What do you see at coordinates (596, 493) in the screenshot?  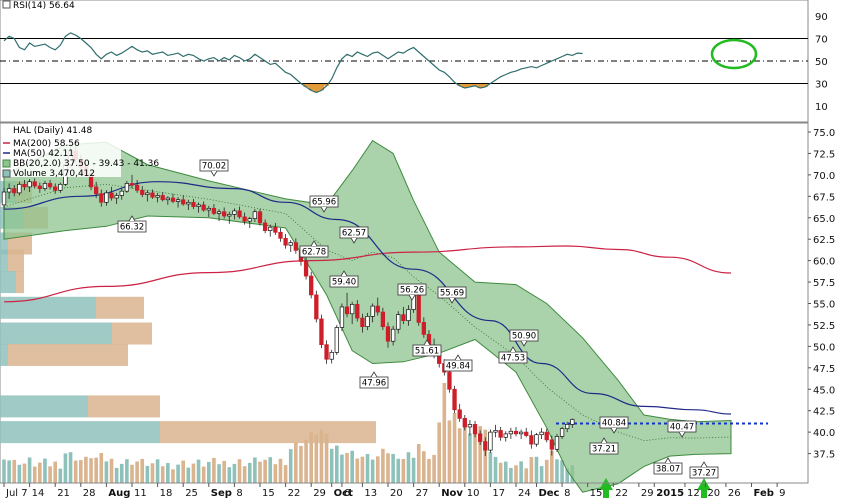 I see `date-tick-label: 15` at bounding box center [596, 493].